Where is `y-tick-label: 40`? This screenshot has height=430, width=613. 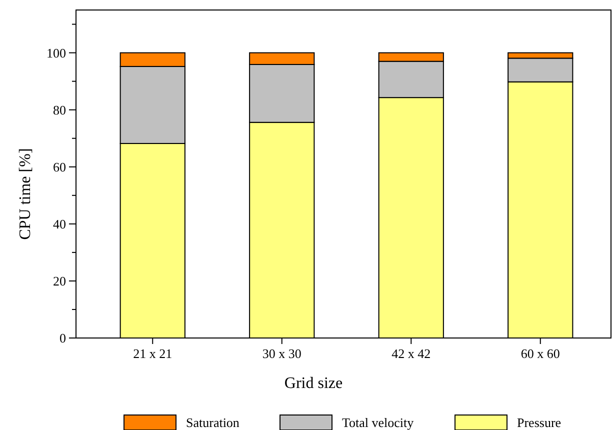
y-tick-label: 40 is located at coordinates (59, 224).